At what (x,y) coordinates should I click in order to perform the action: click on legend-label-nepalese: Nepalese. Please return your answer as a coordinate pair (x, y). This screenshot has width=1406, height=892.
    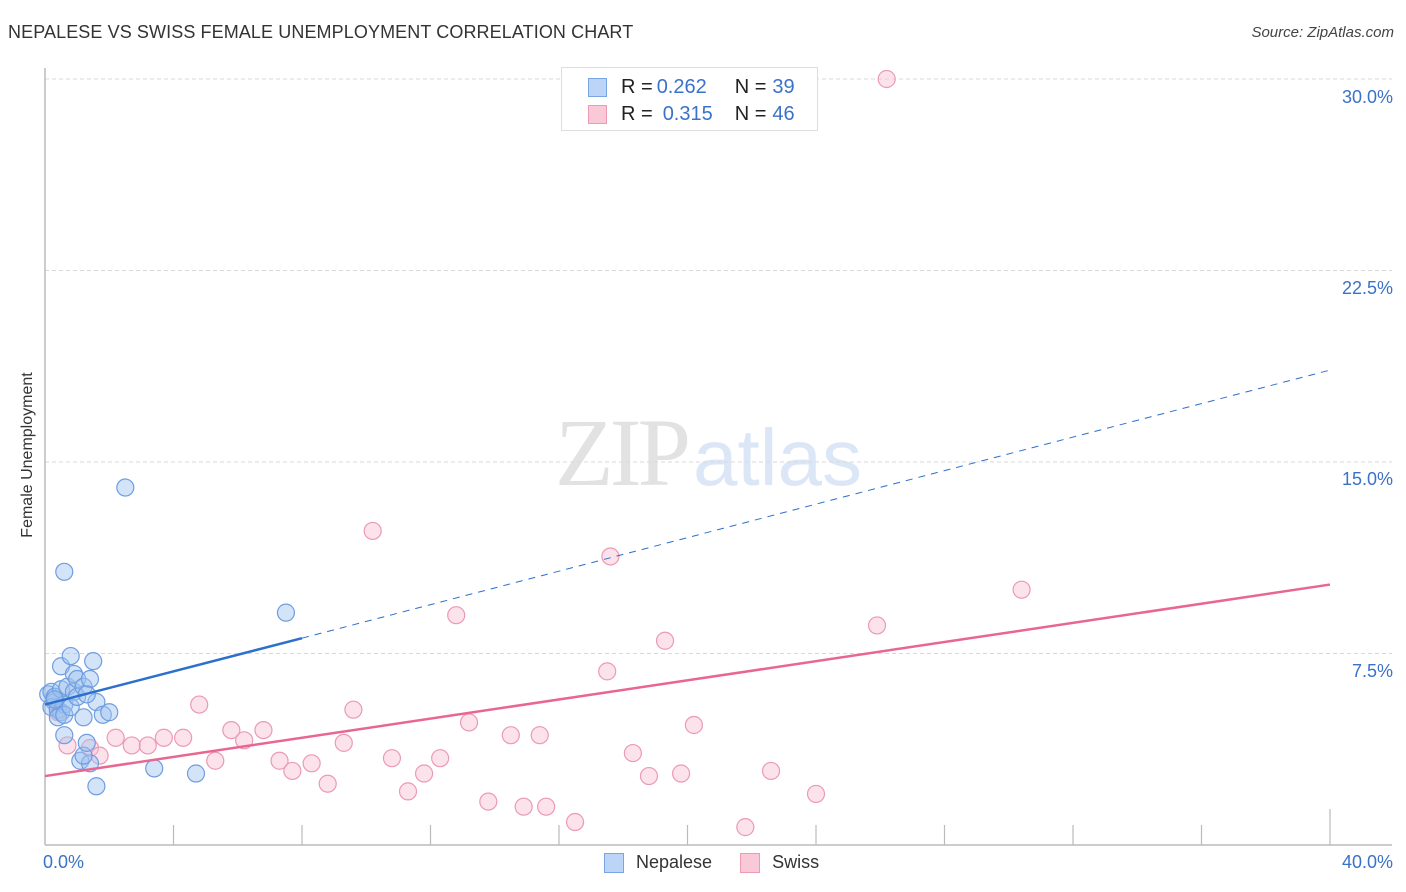
    Looking at the image, I should click on (674, 862).